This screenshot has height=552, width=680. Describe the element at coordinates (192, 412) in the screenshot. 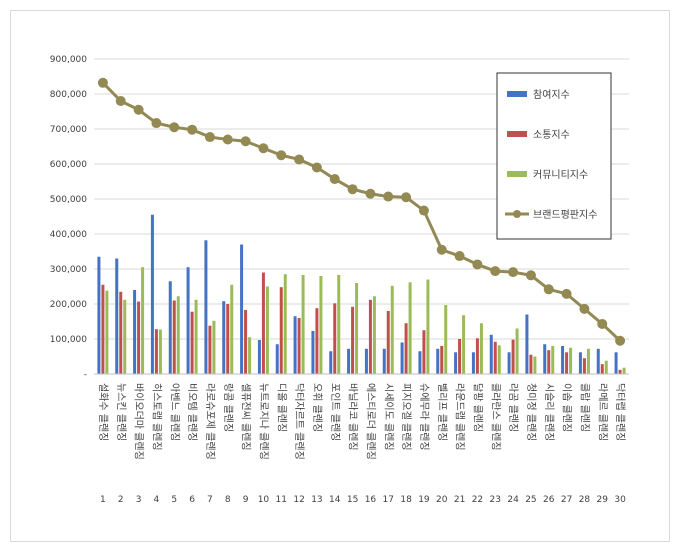

I see `category-label: 비오템 클렌징` at that location.